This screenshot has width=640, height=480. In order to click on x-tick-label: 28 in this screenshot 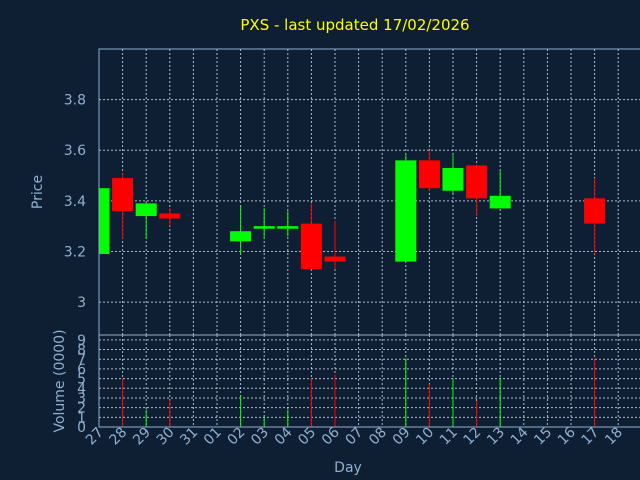, I will do `click(119, 437)`.